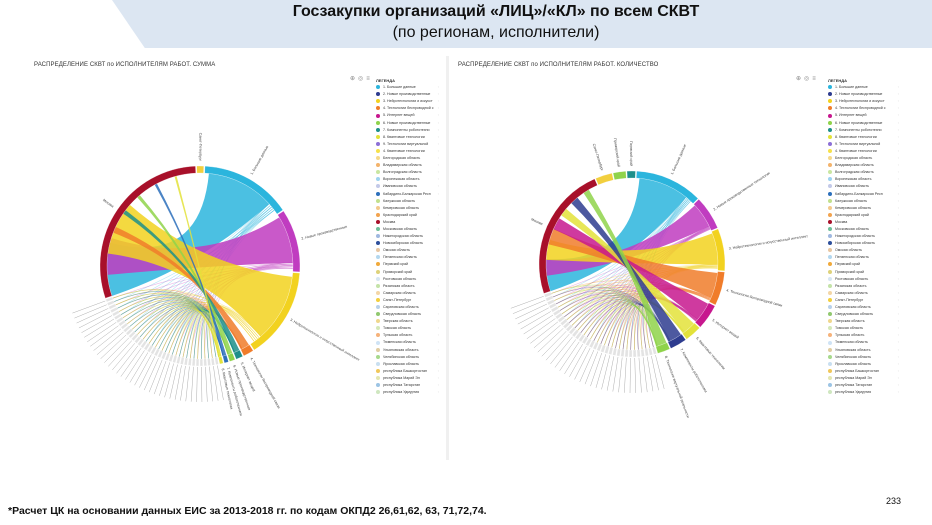  Describe the element at coordinates (863, 101) in the screenshot. I see `legend-item: 3. Нейротехнологии и искусст ◦` at that location.